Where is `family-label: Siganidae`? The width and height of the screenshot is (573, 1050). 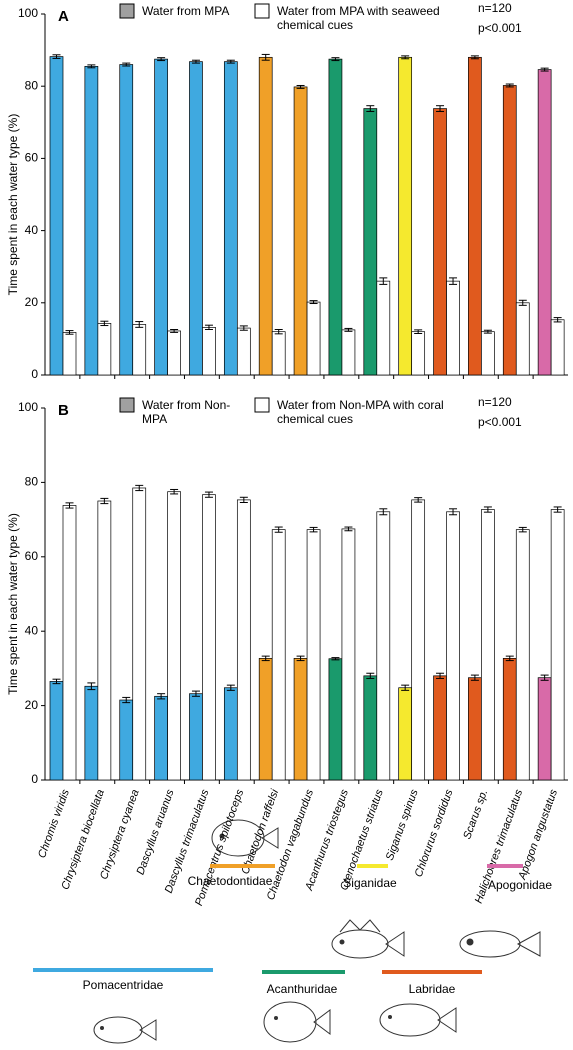 family-label: Siganidae is located at coordinates (370, 883).